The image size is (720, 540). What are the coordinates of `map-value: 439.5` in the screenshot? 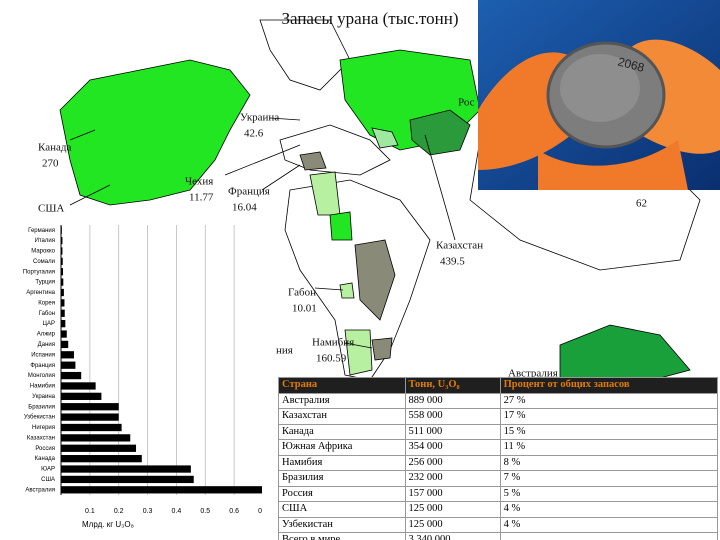 It's located at (452, 262).